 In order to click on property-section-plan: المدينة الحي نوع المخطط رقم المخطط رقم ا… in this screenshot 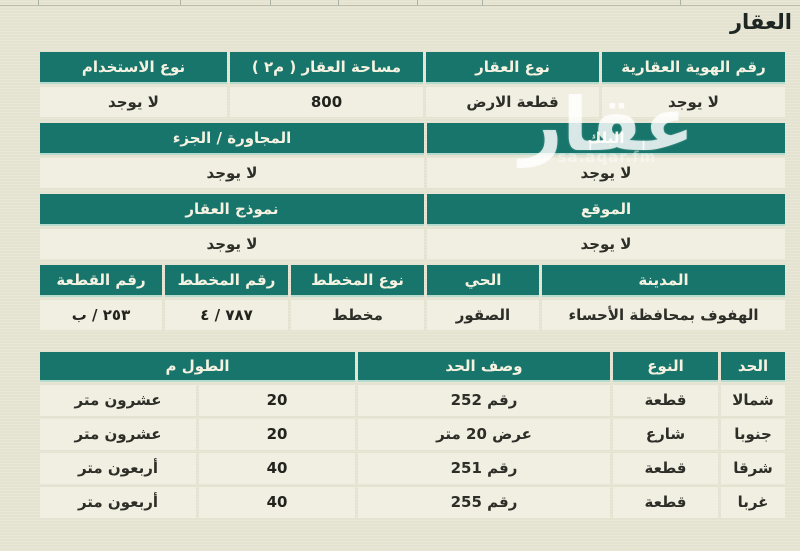, I will do `click(412, 297)`.